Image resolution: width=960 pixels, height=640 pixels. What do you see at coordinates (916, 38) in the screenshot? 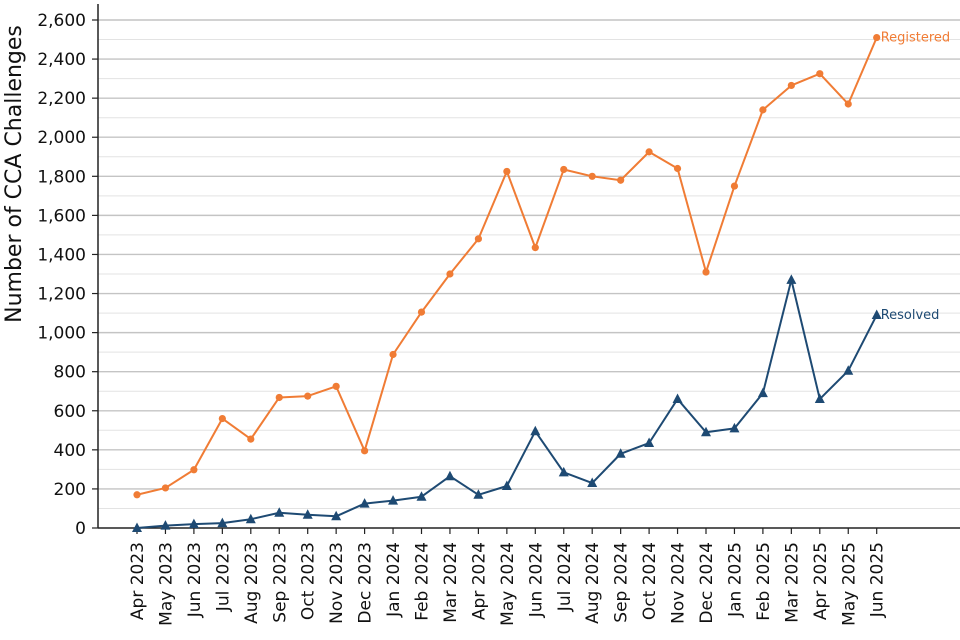
I see `series-label-registered: Registered` at bounding box center [916, 38].